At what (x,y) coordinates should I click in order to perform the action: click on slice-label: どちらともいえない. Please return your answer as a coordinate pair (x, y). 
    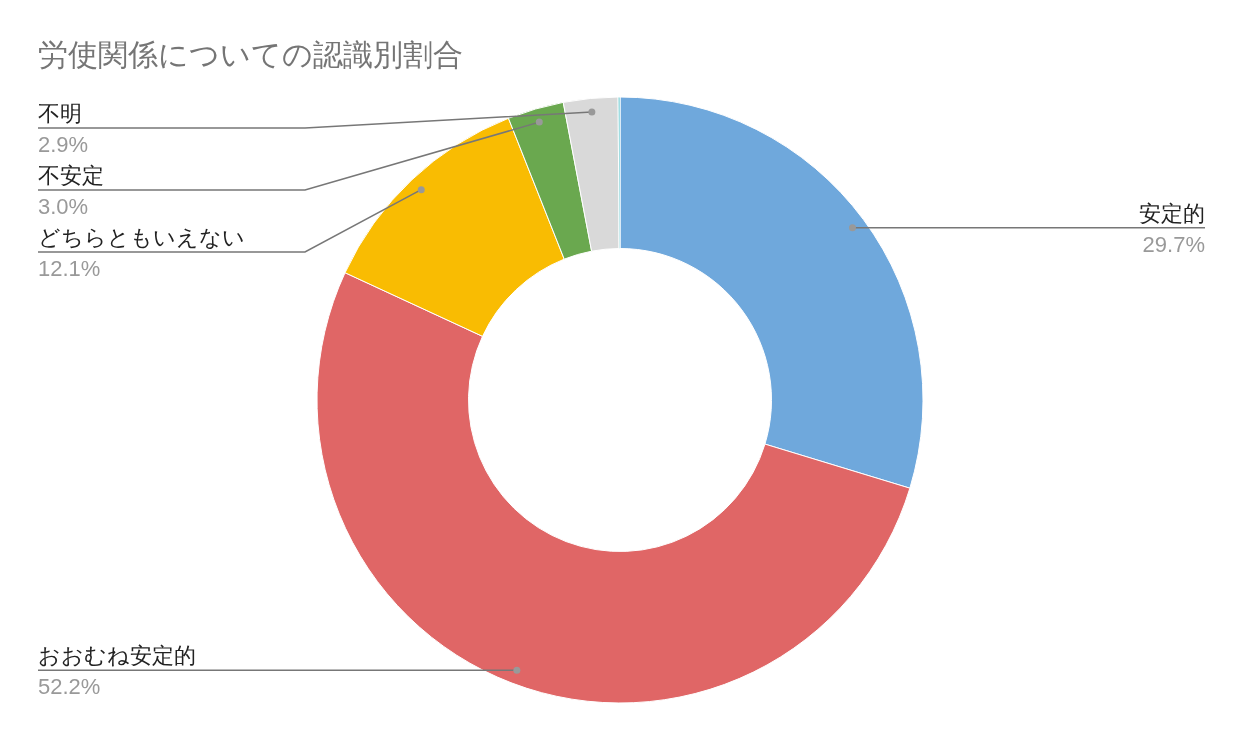
    Looking at the image, I should click on (141, 237).